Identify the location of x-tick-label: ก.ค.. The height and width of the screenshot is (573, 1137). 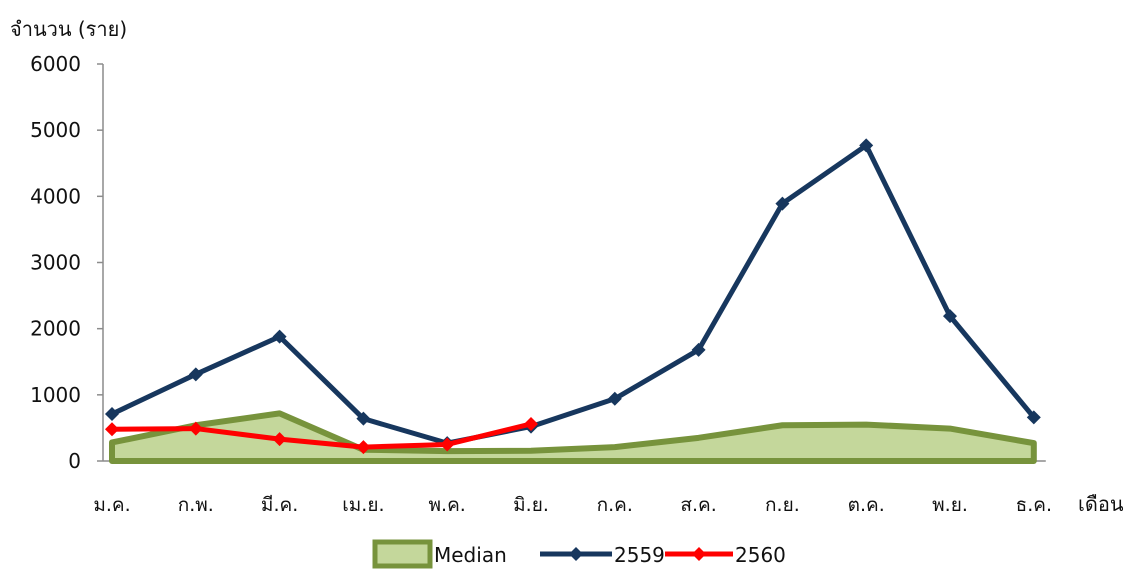
(615, 505).